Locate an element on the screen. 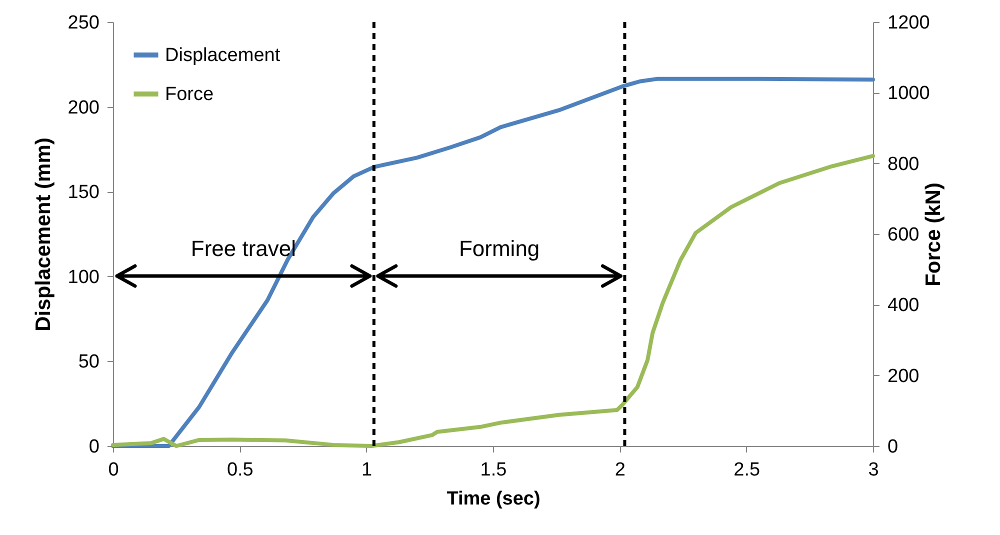 This screenshot has height=535, width=1000. x-axis-title: Time (sec) is located at coordinates (493, 499).